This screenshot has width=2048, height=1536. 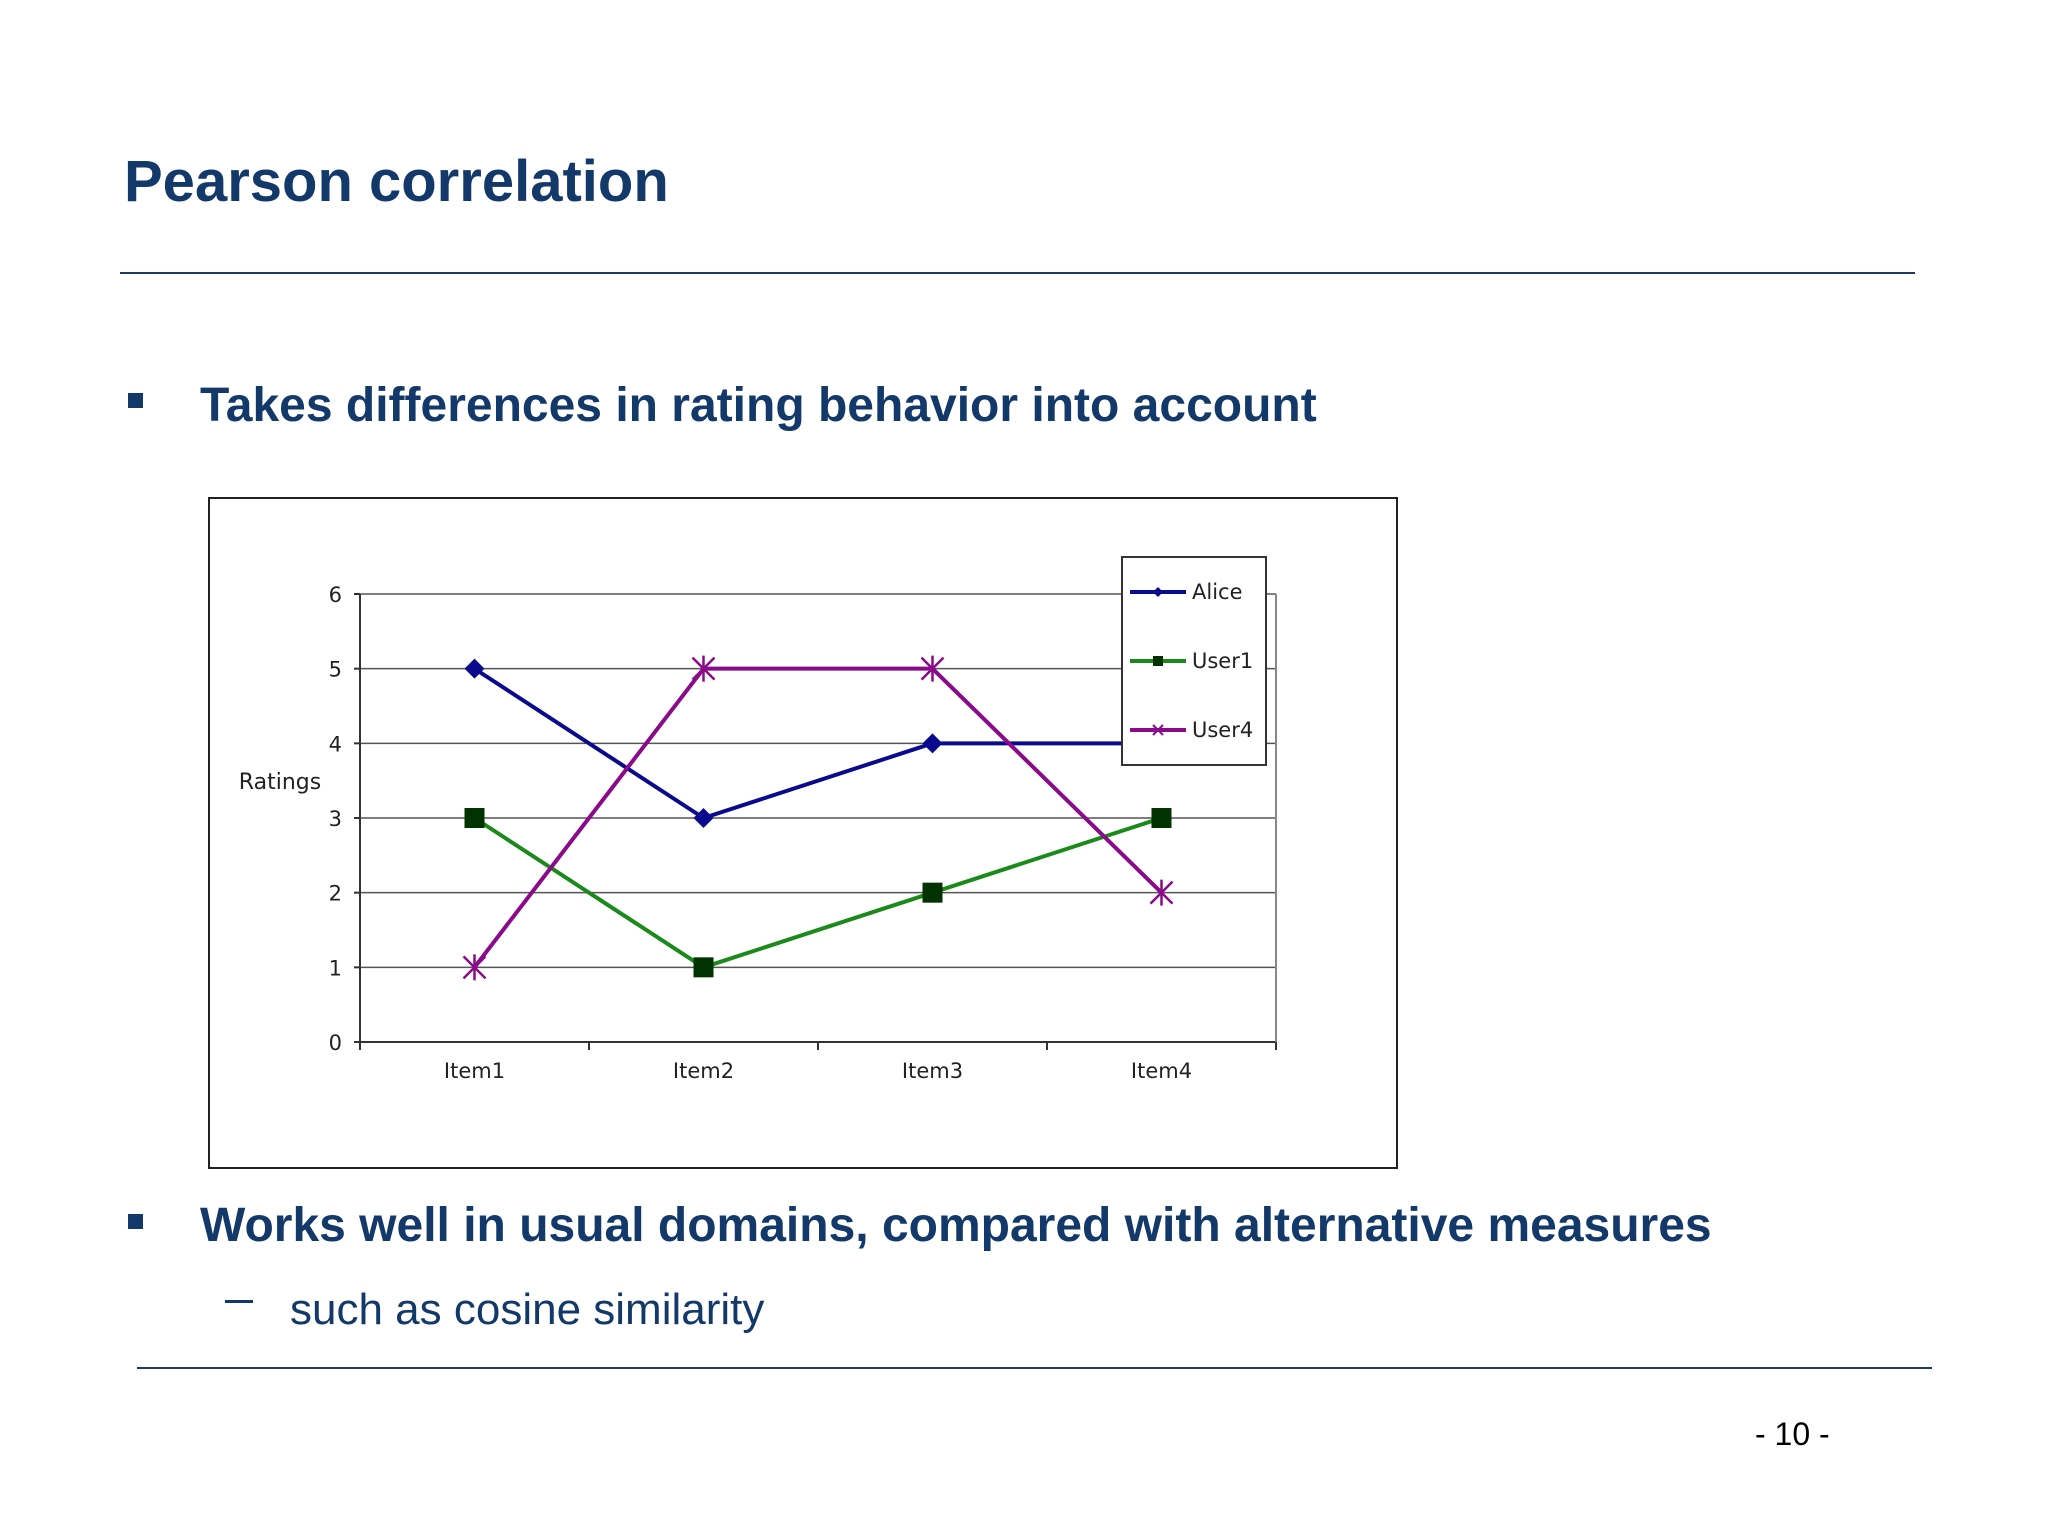 I want to click on footer-divider, so click(x=1034, y=1368).